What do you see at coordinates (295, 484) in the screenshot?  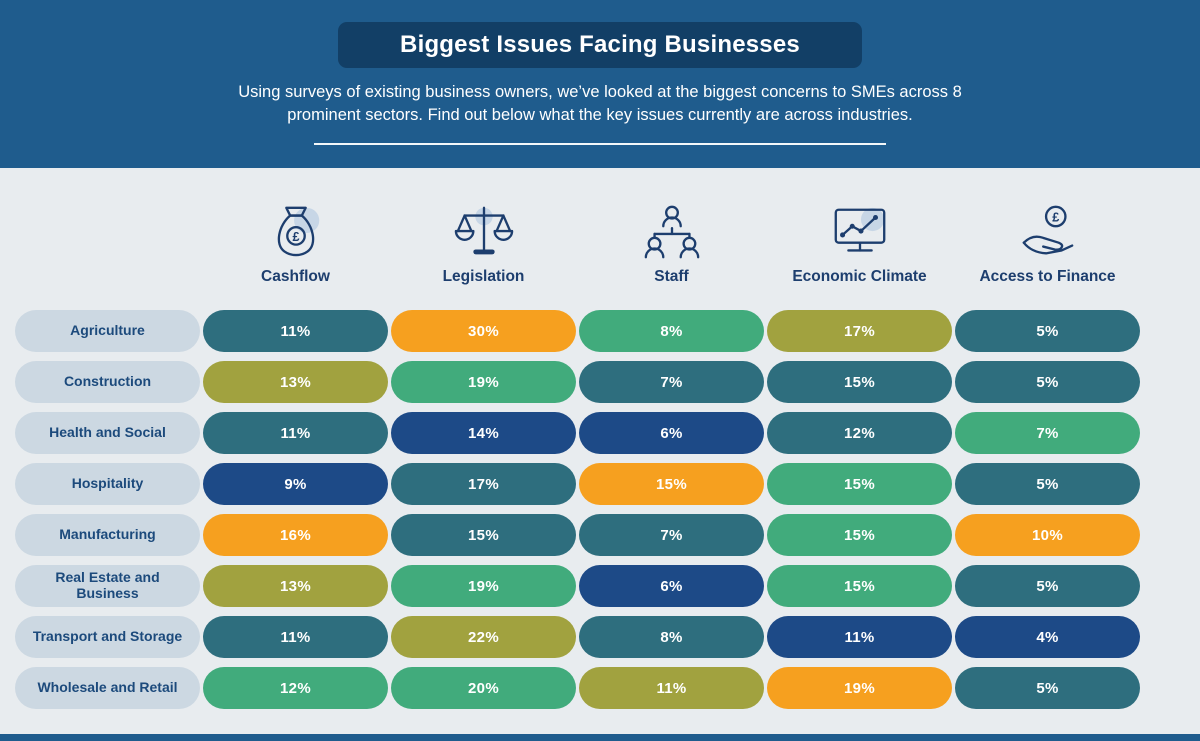 I see `value-pill: 9%` at bounding box center [295, 484].